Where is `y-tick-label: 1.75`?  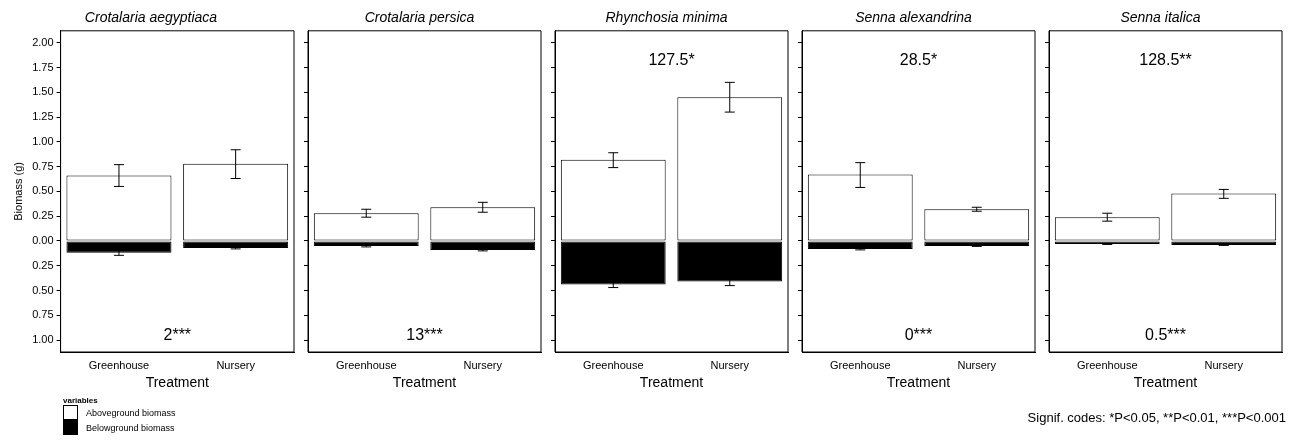 y-tick-label: 1.75 is located at coordinates (43, 66).